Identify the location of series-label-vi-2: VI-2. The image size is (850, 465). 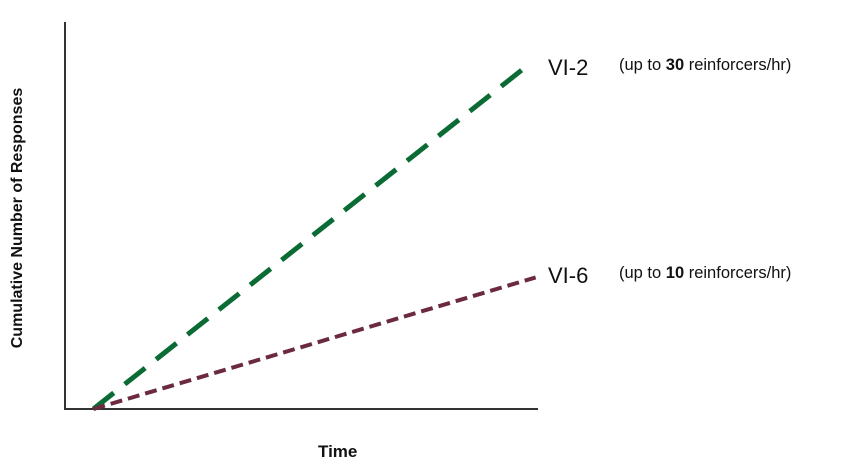
(568, 67).